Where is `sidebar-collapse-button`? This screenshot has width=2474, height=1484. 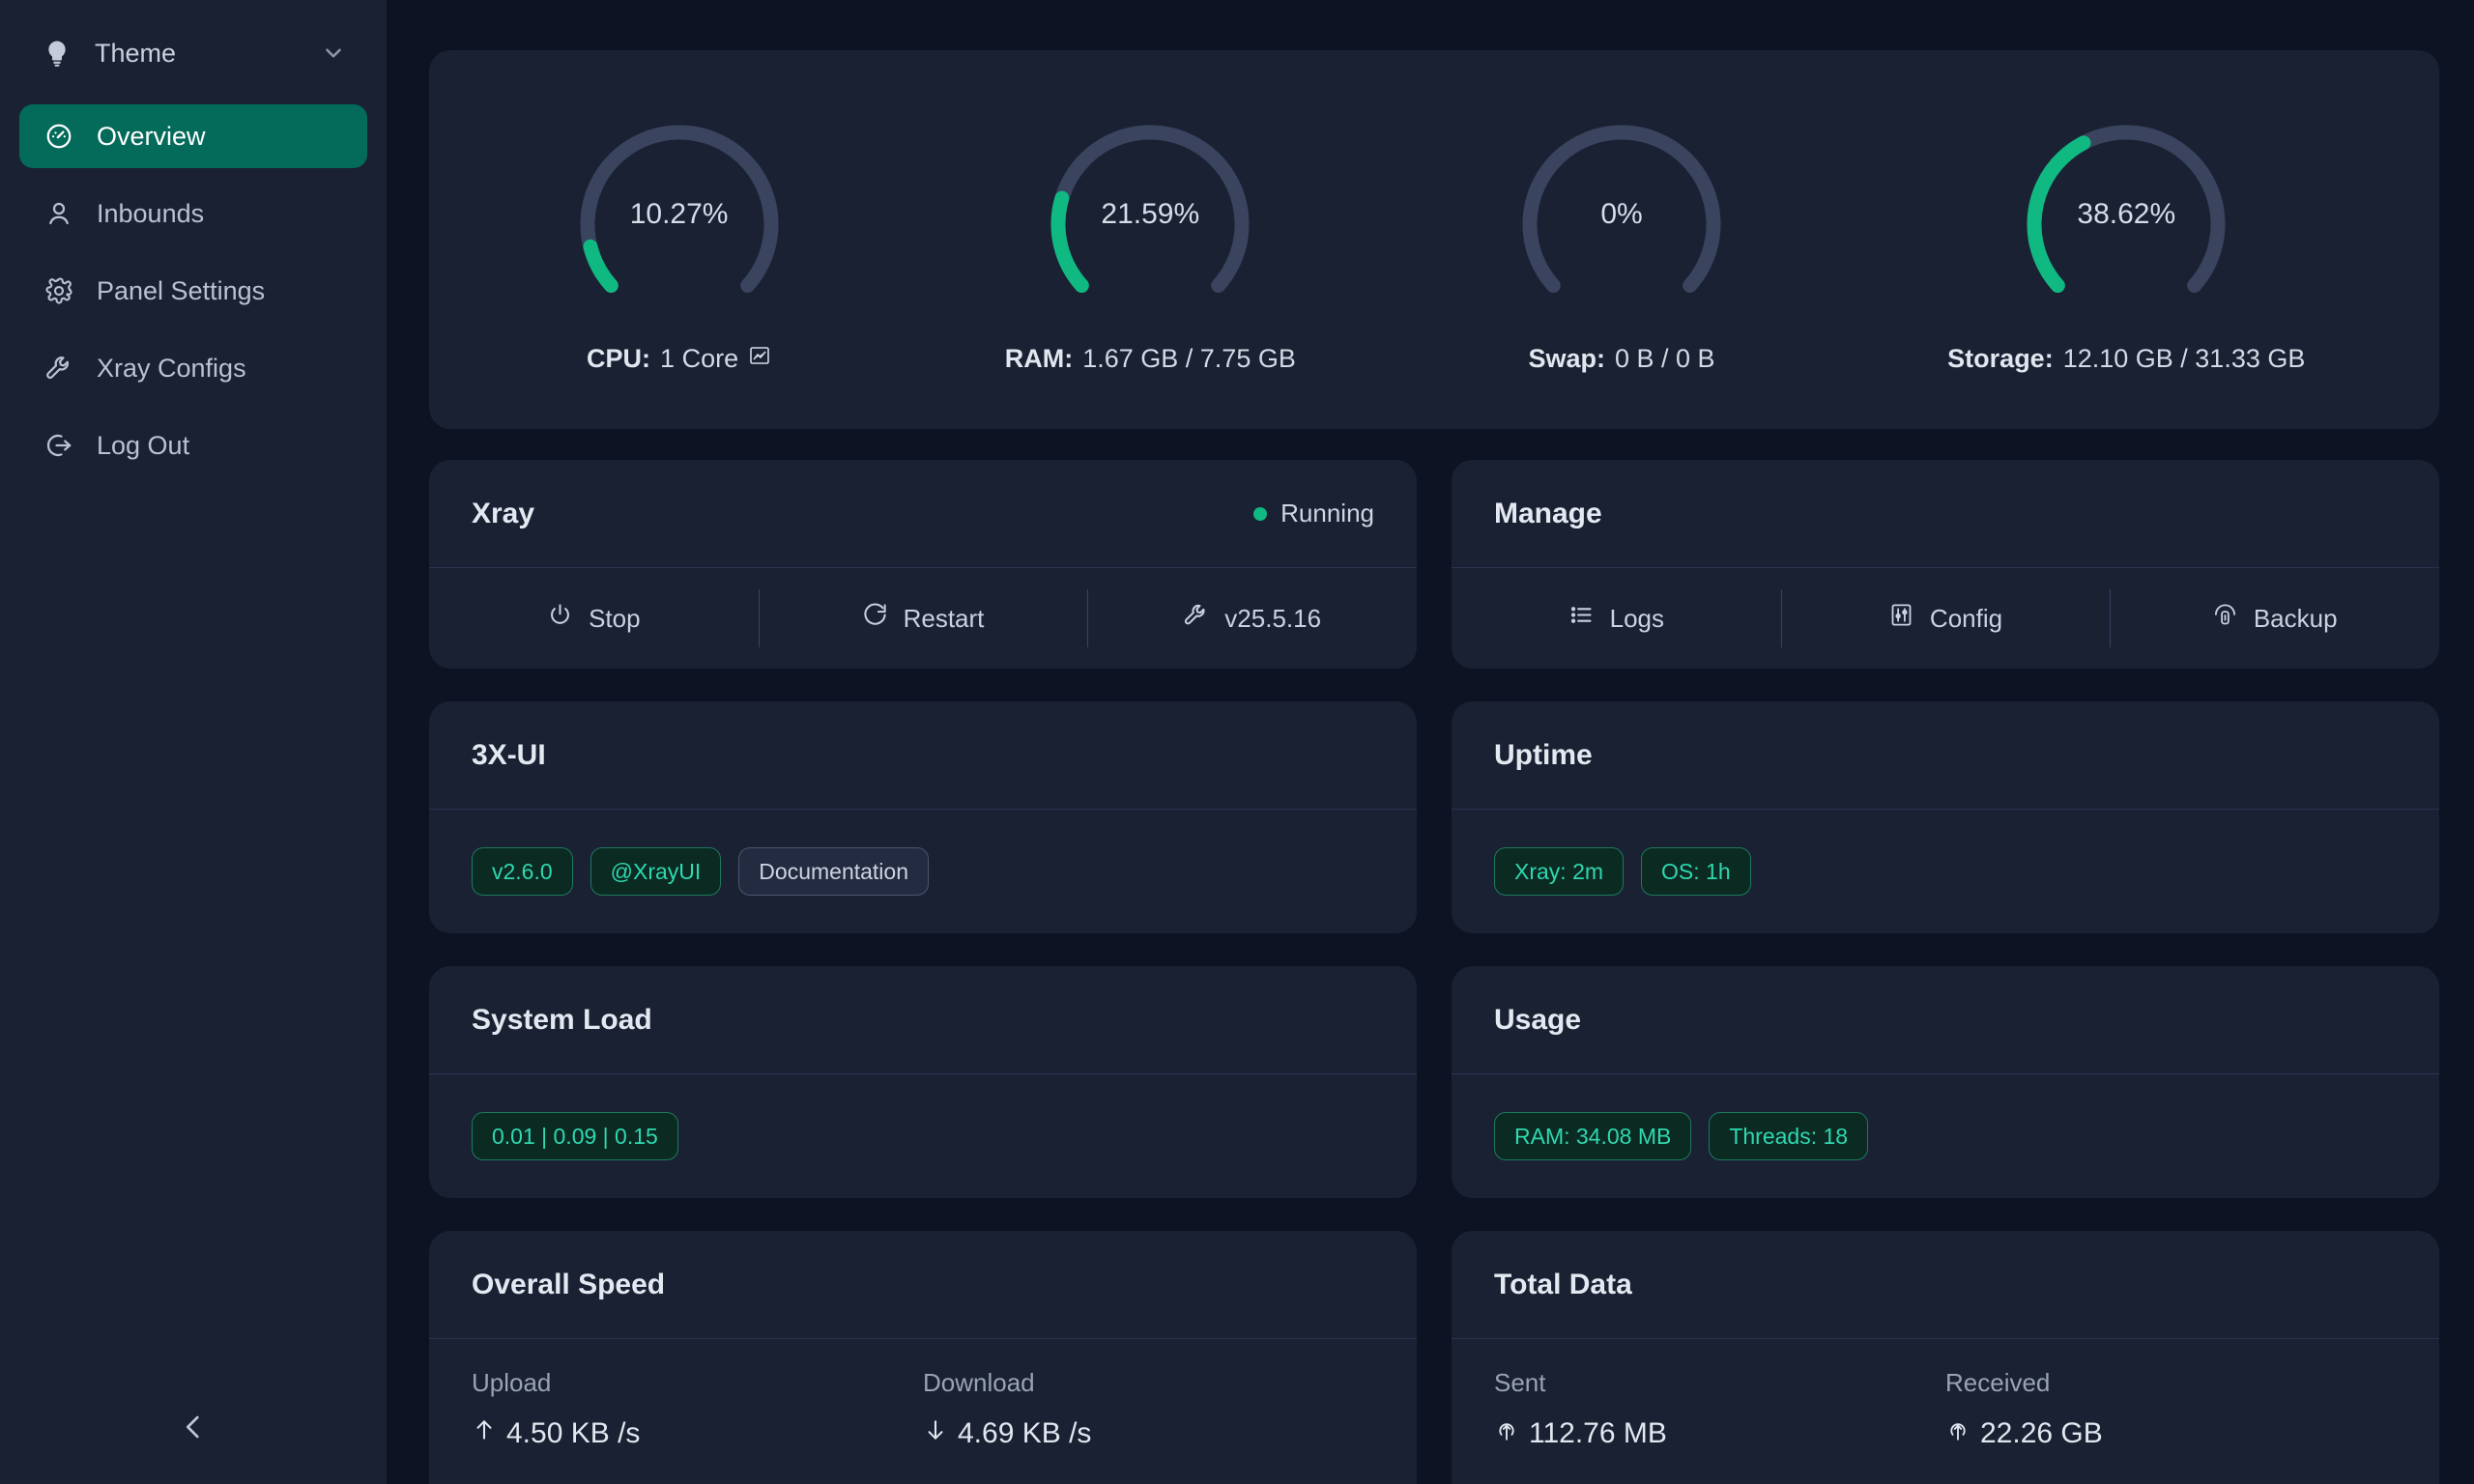
sidebar-collapse-button is located at coordinates (193, 1429).